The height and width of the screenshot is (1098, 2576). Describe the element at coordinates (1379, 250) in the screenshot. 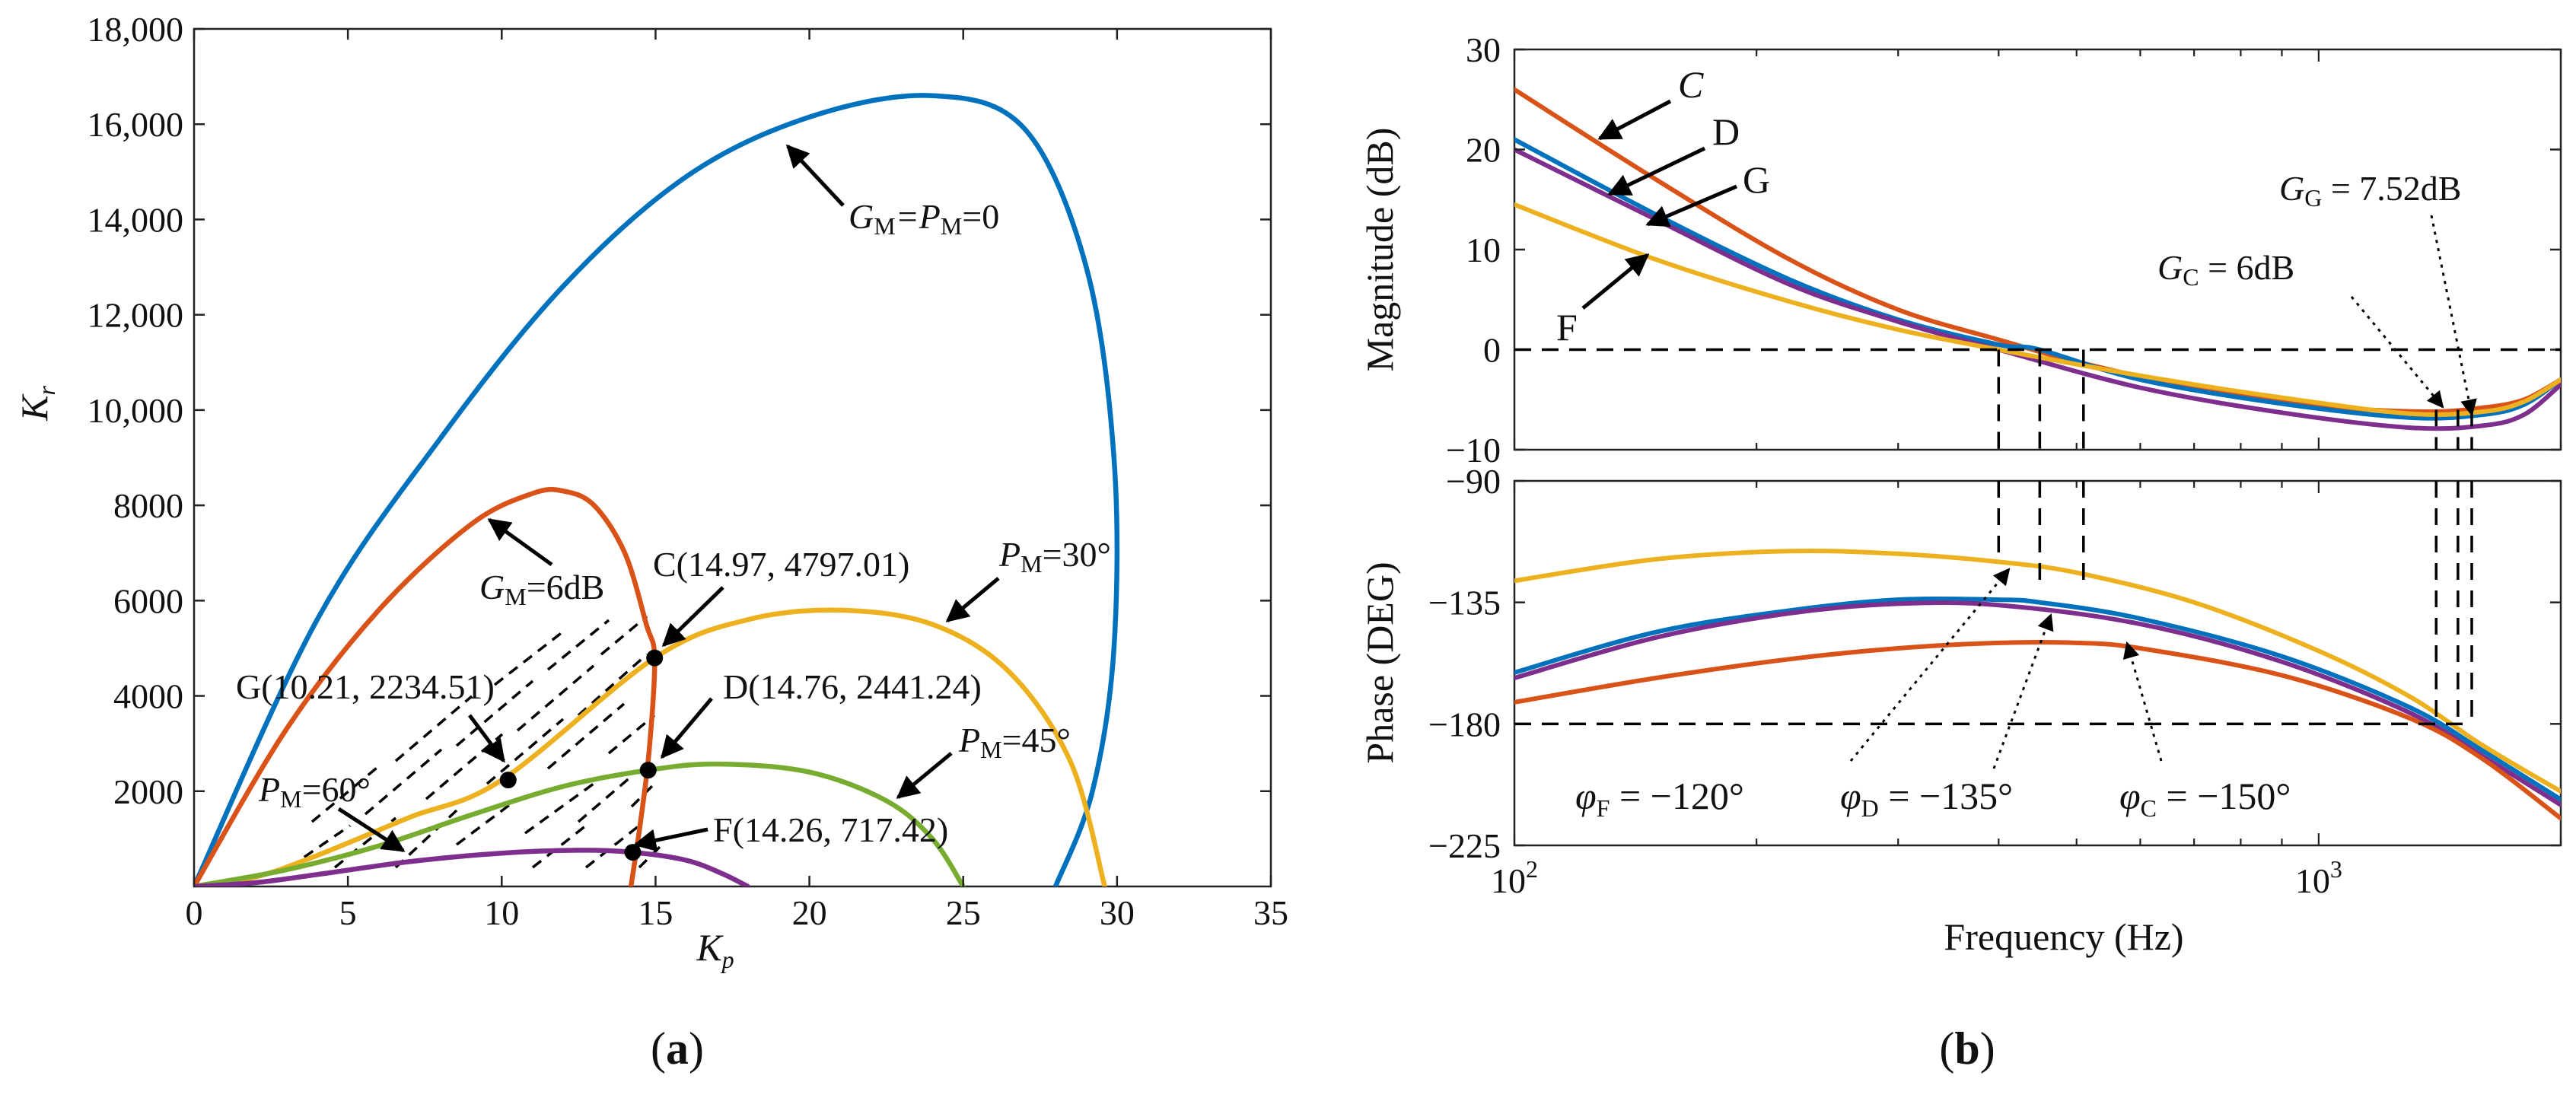

I see `magnitude-ylabel: Magnitude (dB)` at that location.